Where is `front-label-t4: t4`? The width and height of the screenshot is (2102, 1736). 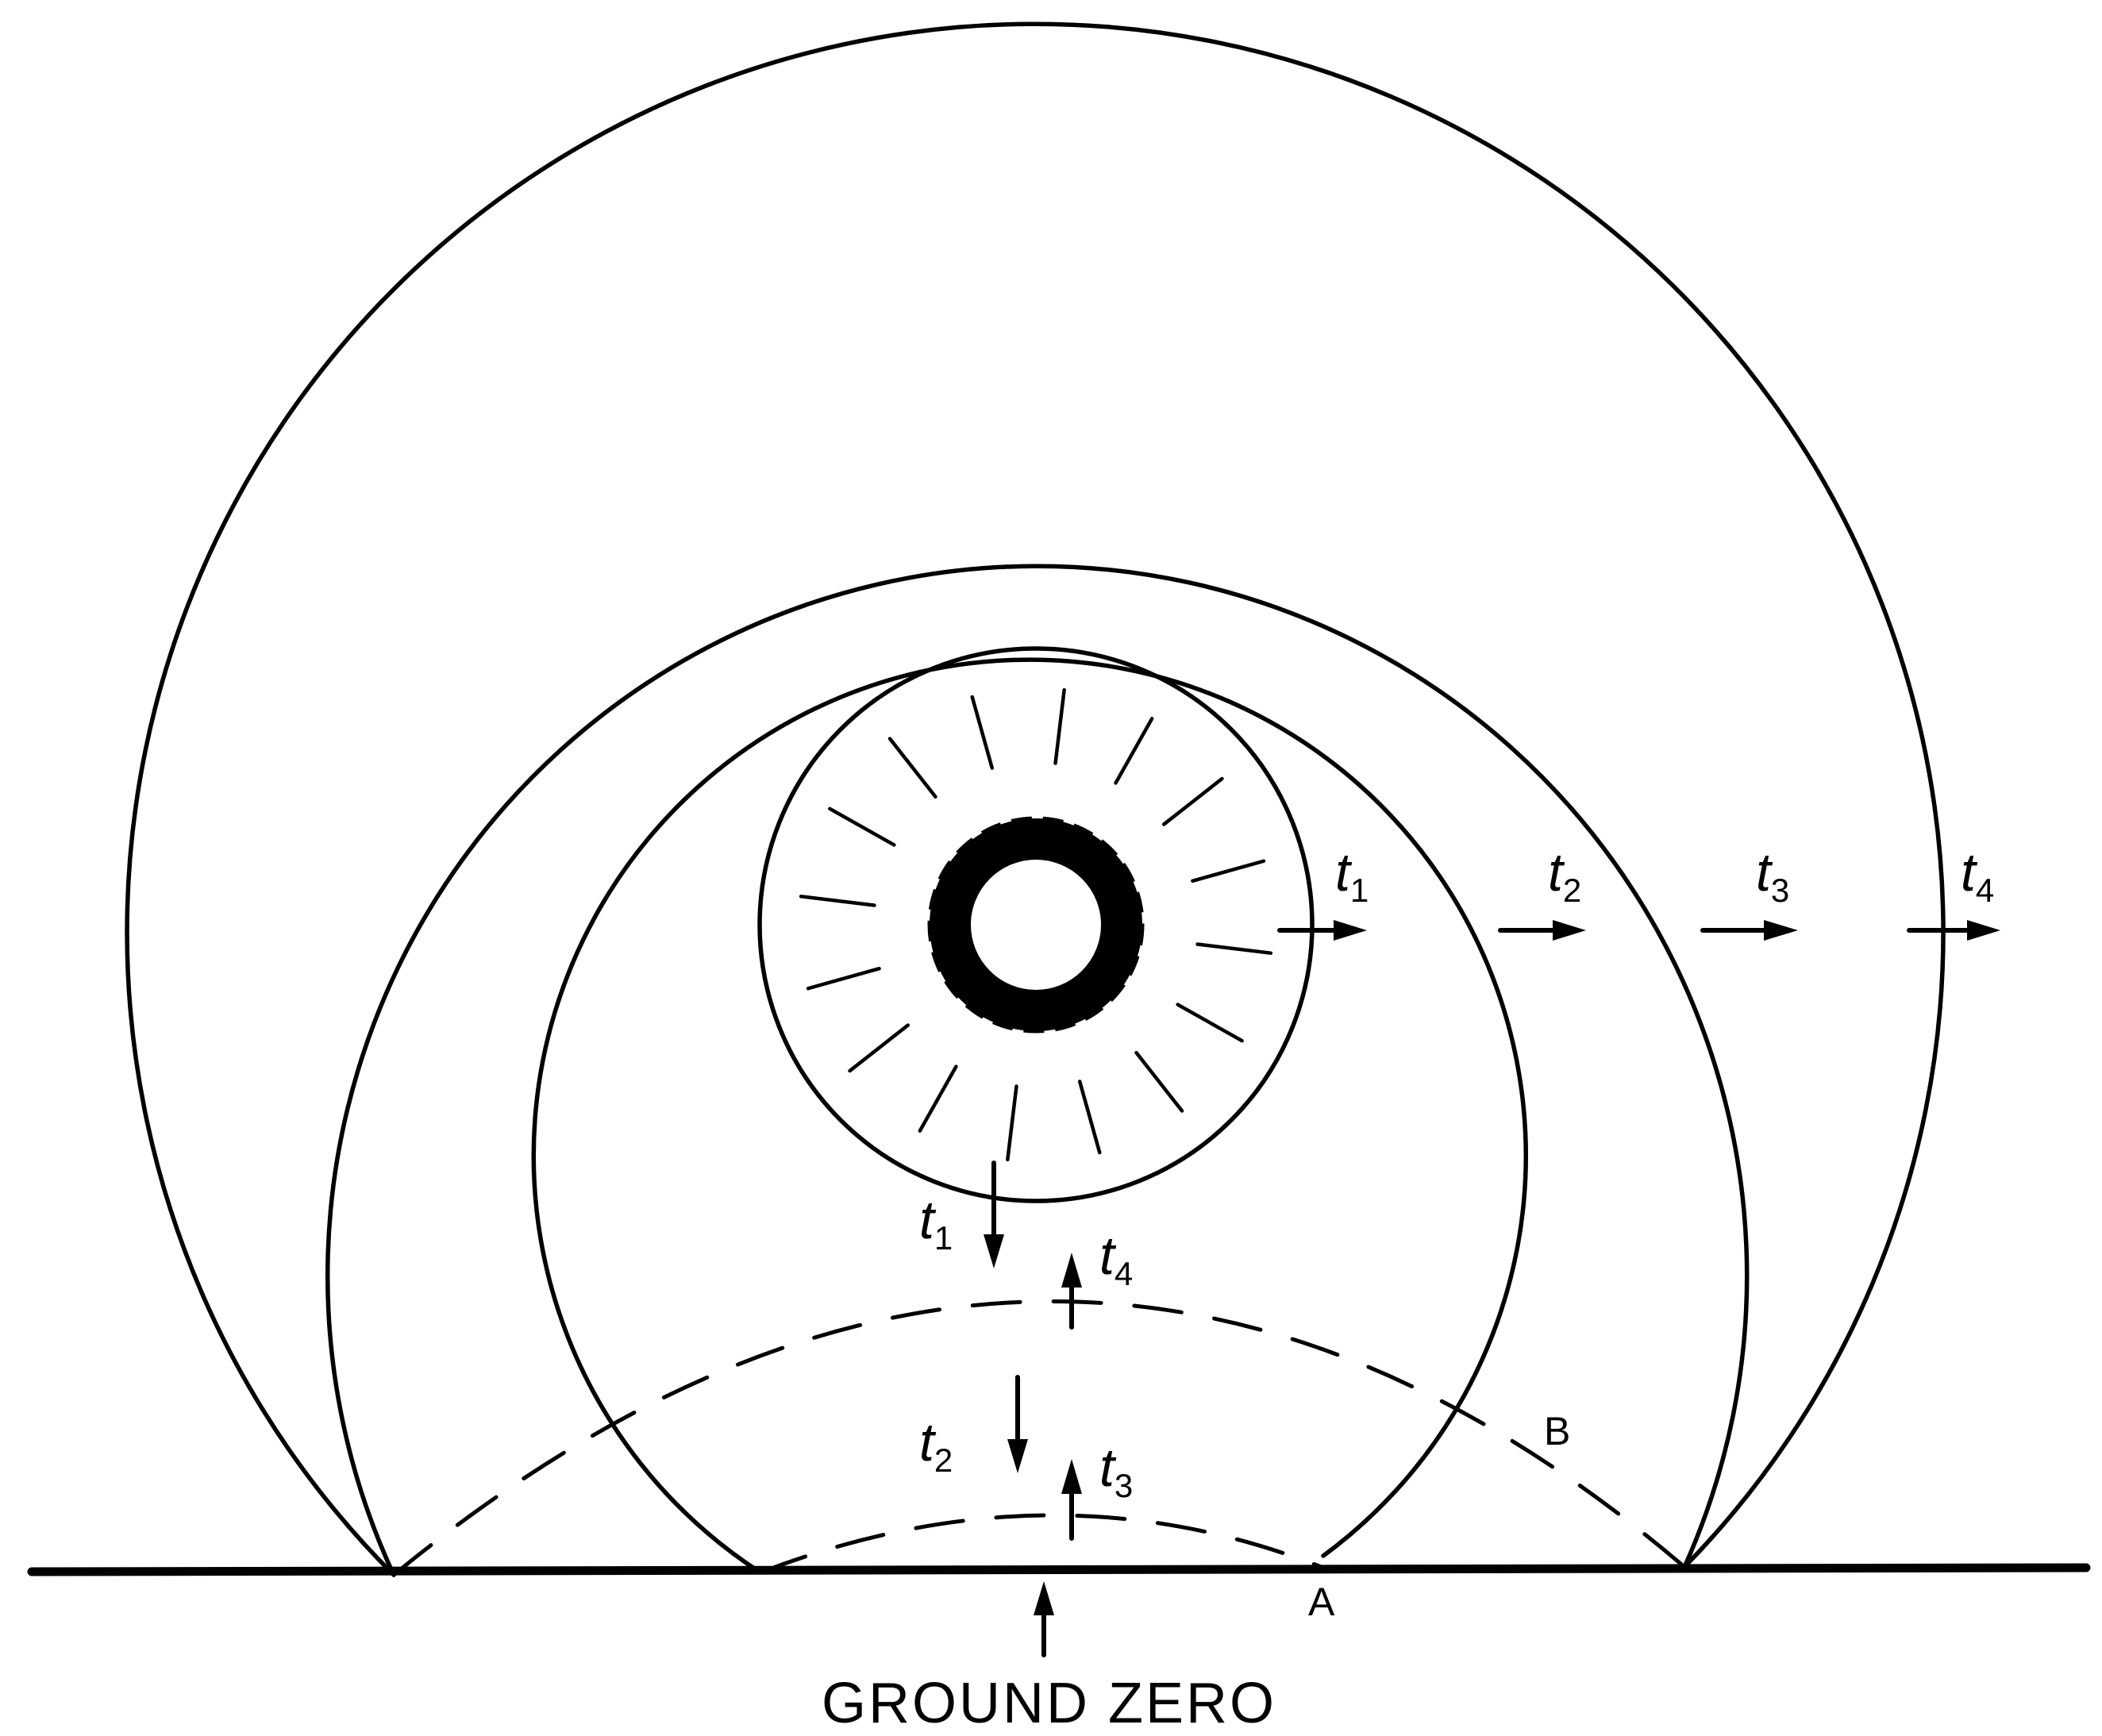 front-label-t4: t4 is located at coordinates (1977, 876).